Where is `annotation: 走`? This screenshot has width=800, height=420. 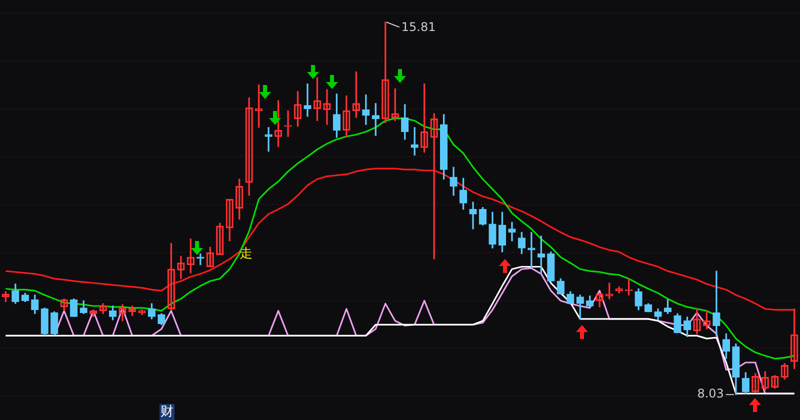
annotation: 走 is located at coordinates (246, 254).